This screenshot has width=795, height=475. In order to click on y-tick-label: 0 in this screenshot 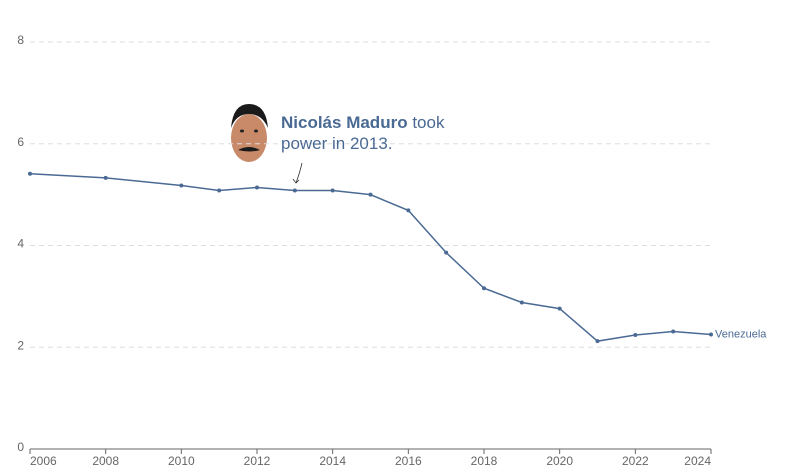, I will do `click(20, 447)`.